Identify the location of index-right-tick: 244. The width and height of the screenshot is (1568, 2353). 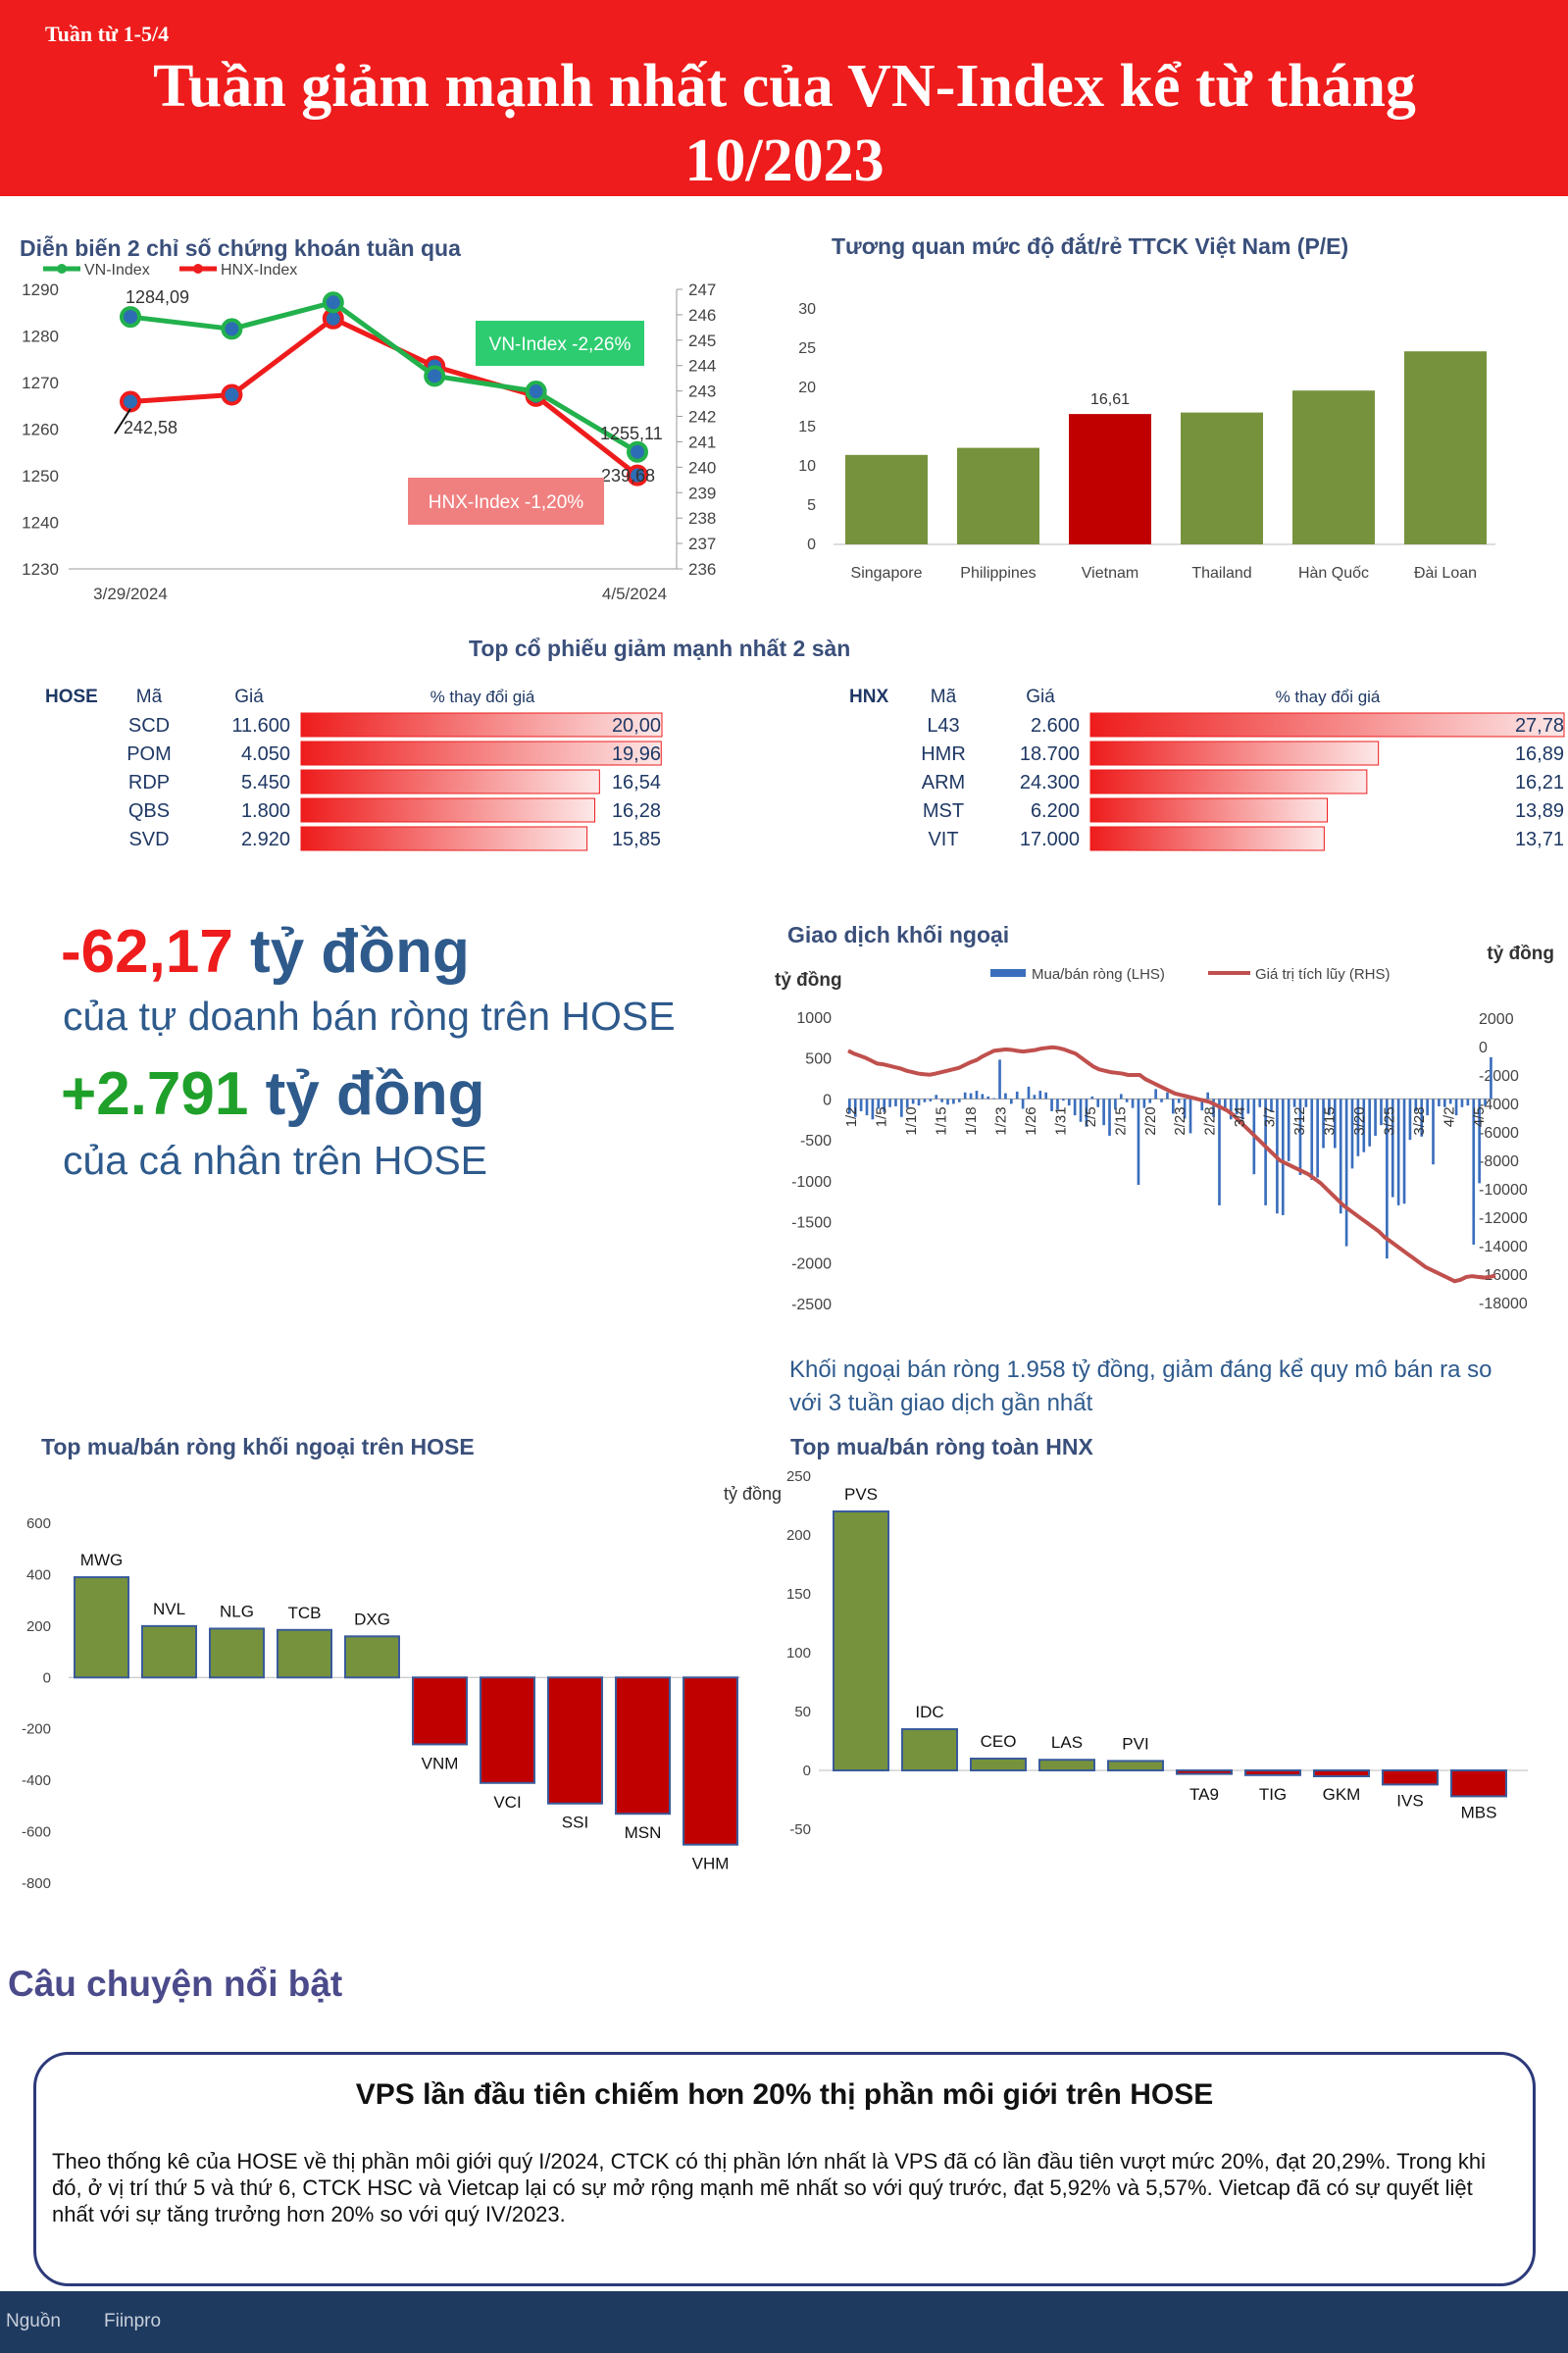
(702, 366).